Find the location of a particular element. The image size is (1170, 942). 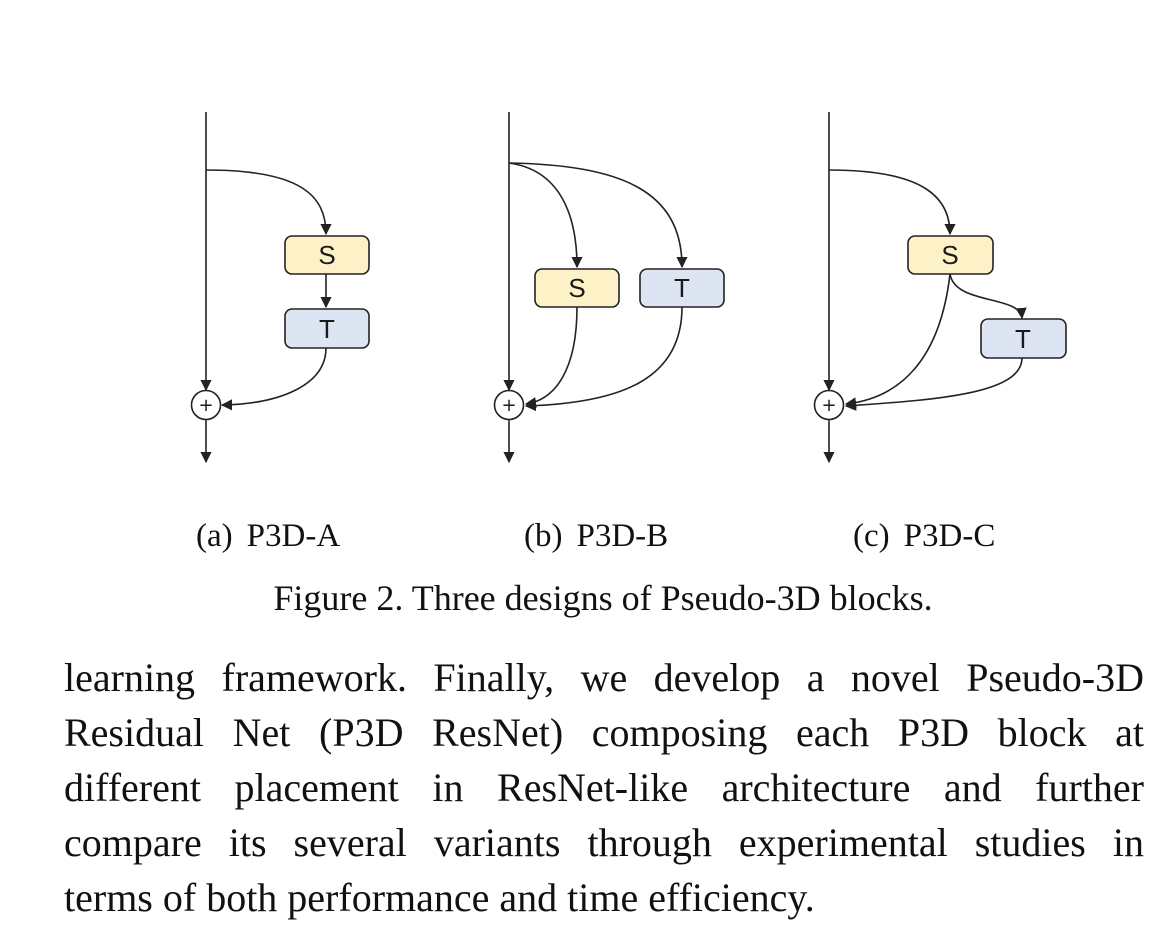

subcaption-a-name: P3D-A is located at coordinates (293, 536).